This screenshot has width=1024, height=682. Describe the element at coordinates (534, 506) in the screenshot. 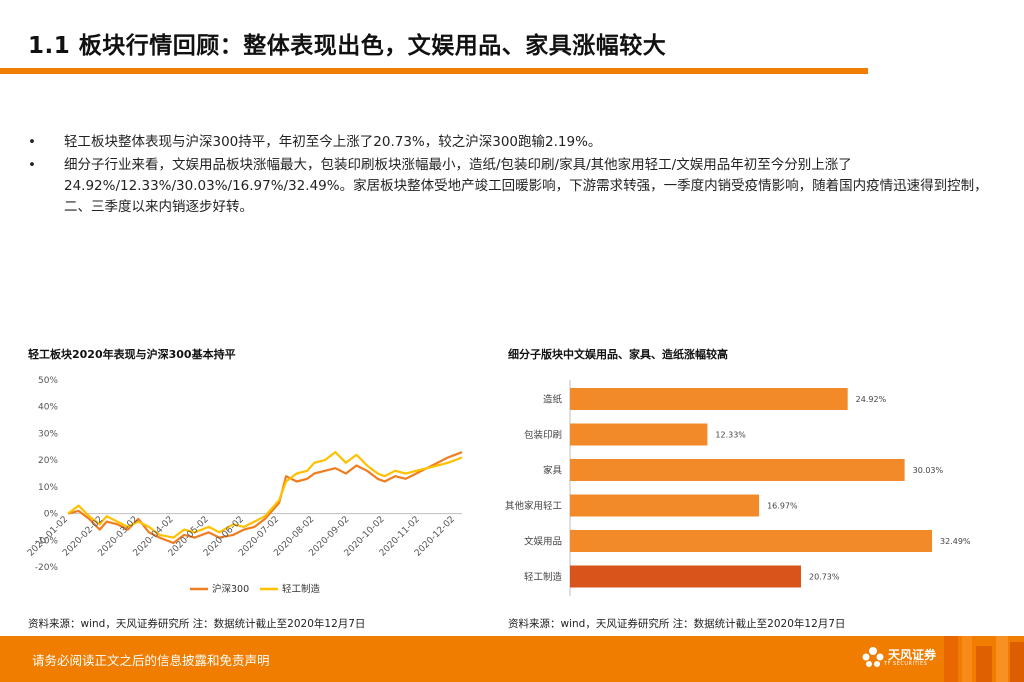

I see `category-label: 其他家用轻工` at that location.